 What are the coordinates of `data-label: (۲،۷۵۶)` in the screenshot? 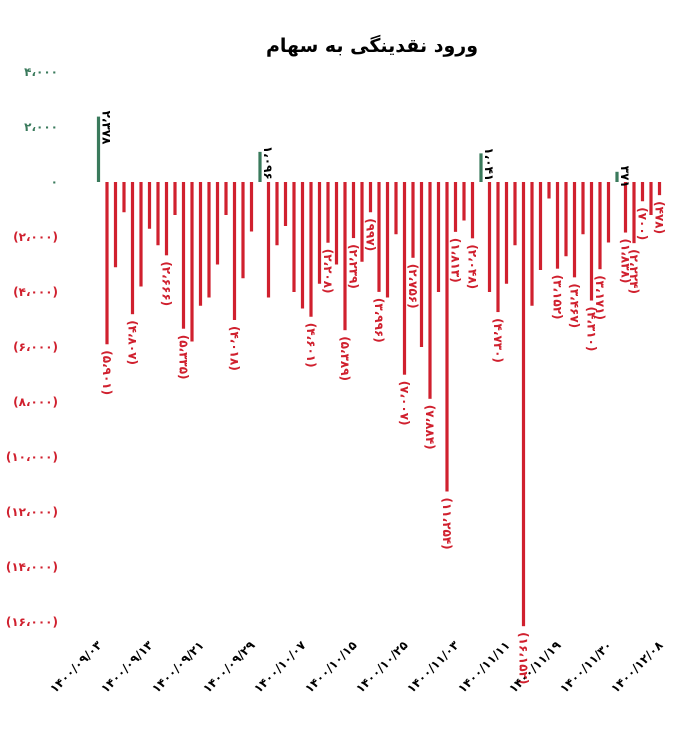 It's located at (413, 286).